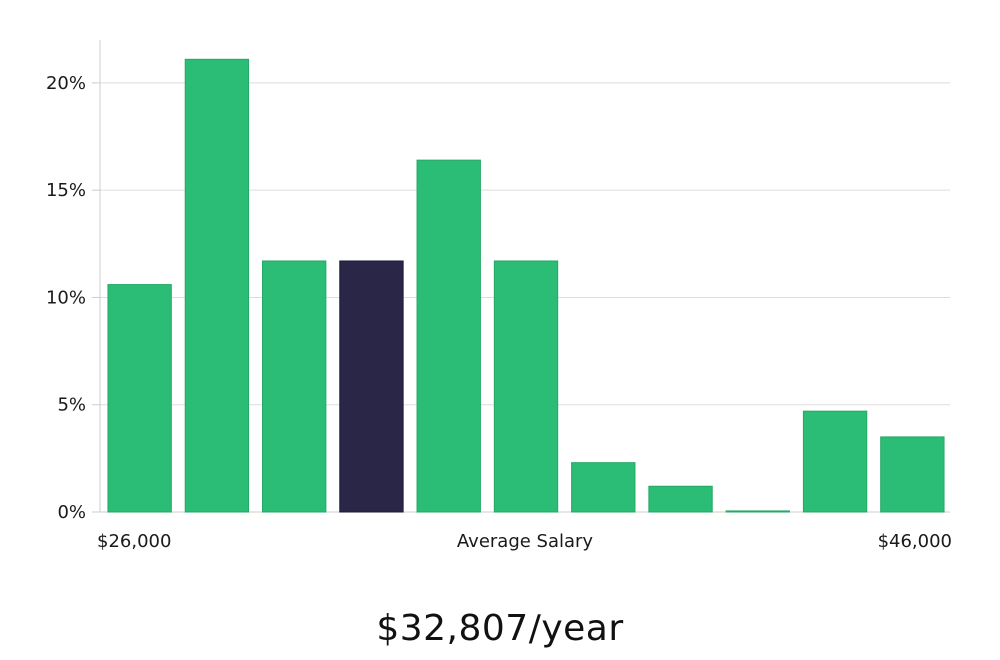 The width and height of the screenshot is (1000, 660). I want to click on y-tick-label: 10%, so click(66, 297).